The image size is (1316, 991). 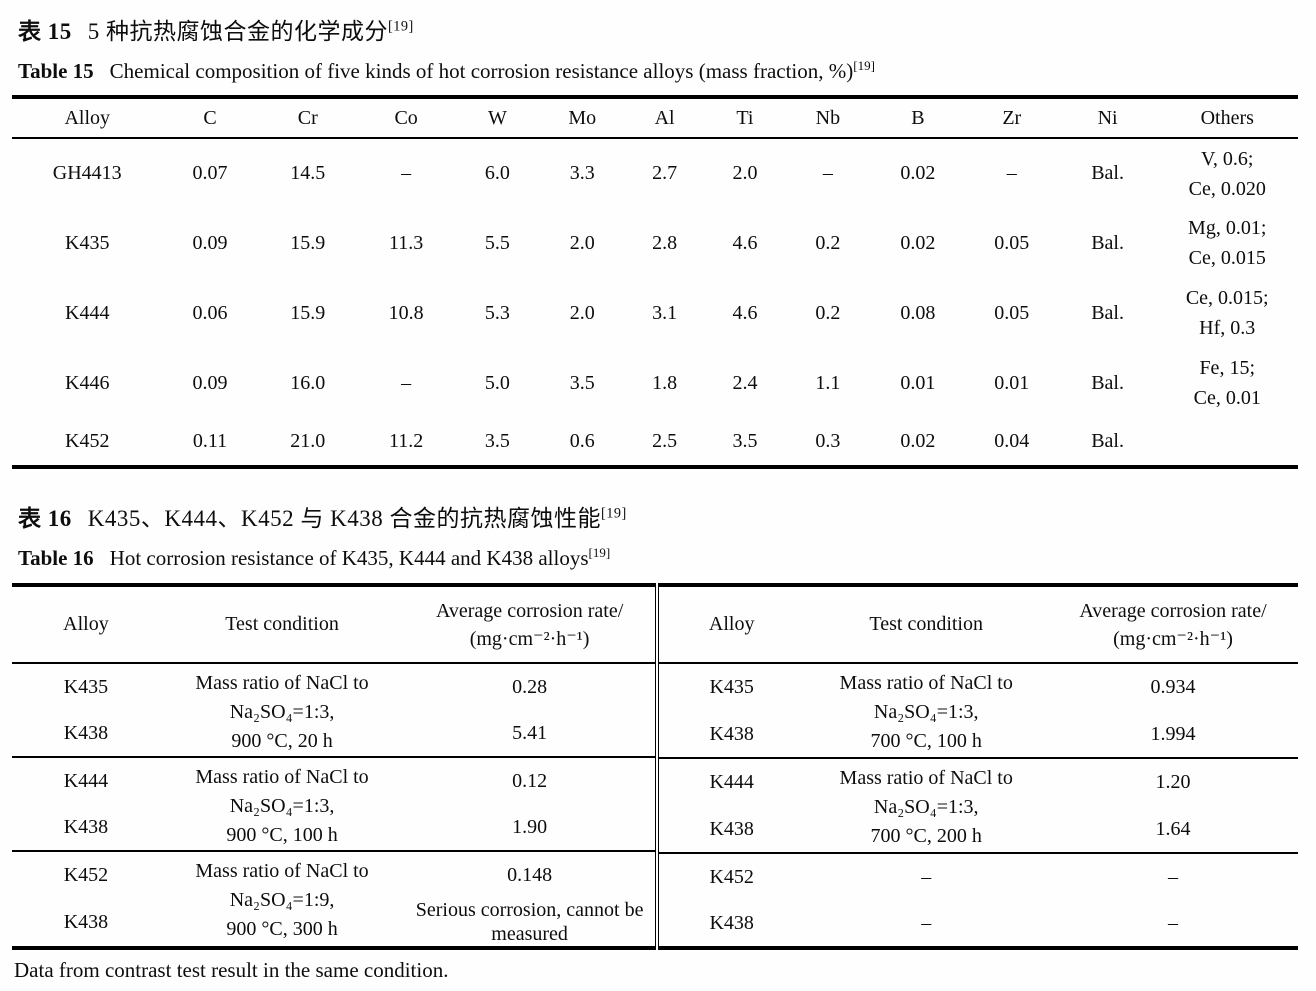 What do you see at coordinates (1227, 243) in the screenshot?
I see `others-cell: Mg, 0.01; Ce, 0.015` at bounding box center [1227, 243].